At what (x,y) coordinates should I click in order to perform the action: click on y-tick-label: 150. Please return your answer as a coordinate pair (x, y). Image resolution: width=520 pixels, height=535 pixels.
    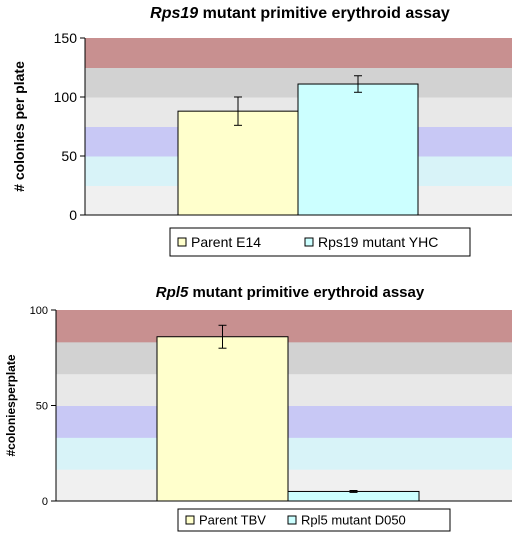
    Looking at the image, I should click on (66, 38).